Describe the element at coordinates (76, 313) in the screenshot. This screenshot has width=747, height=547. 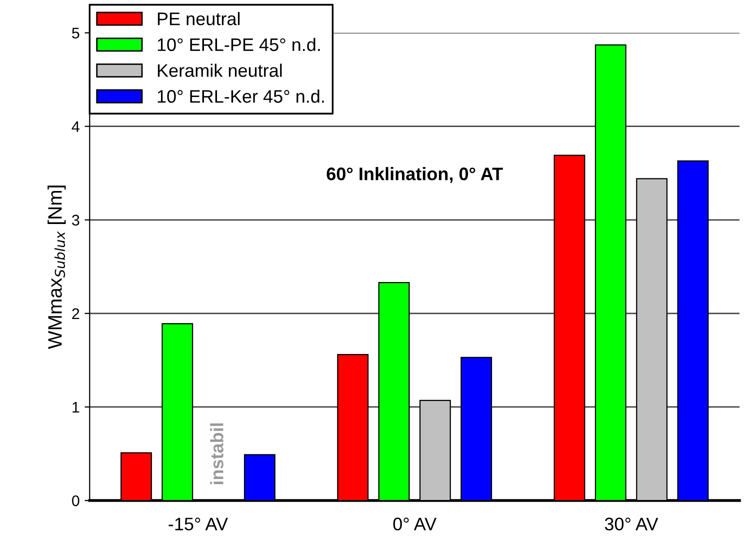
I see `y-tick-label: 2` at that location.